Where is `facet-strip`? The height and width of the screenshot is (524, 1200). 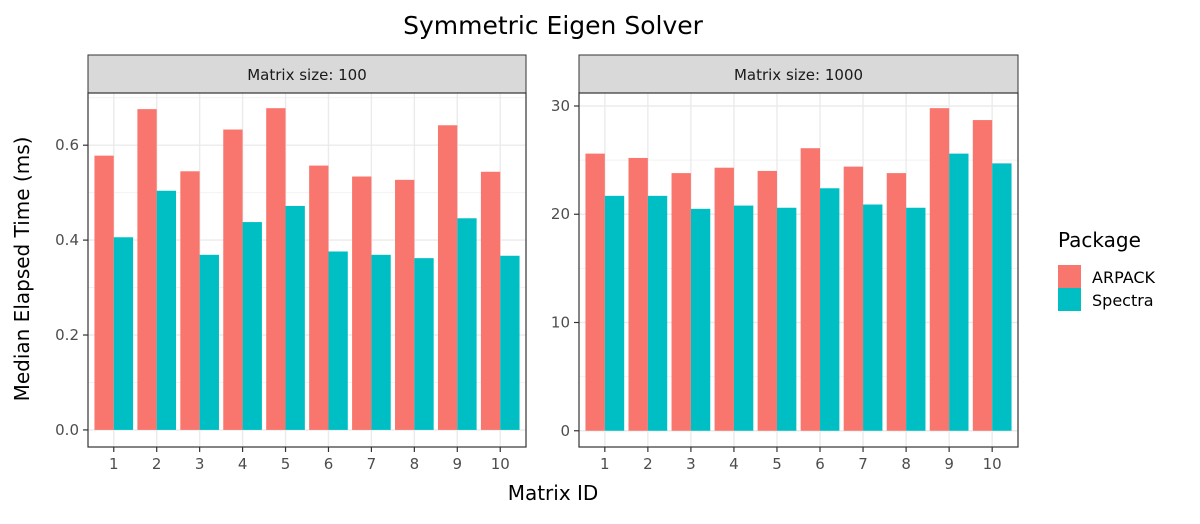
facet-strip is located at coordinates (307, 74).